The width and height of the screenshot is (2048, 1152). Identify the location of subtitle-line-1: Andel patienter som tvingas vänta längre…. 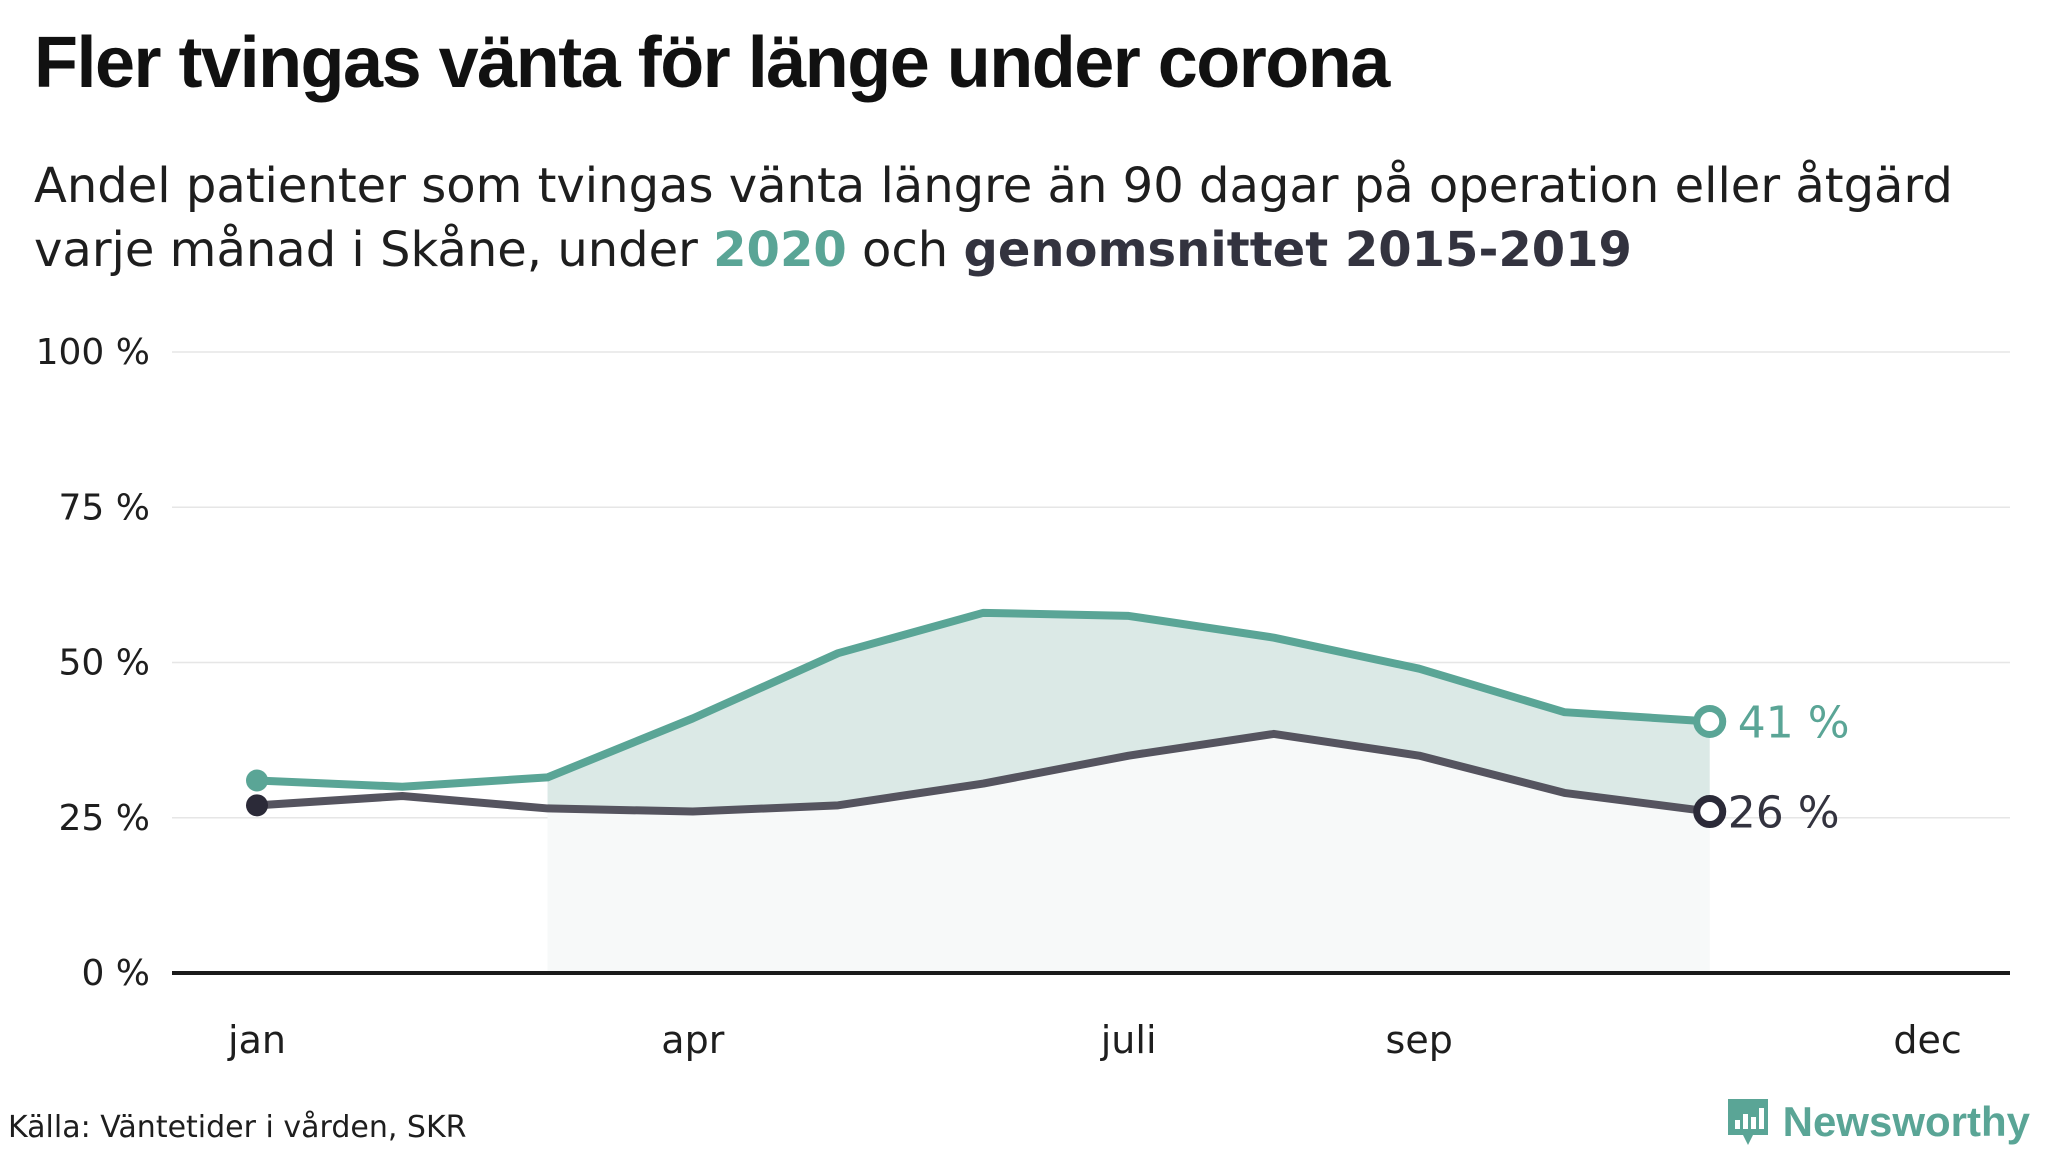
(993, 186).